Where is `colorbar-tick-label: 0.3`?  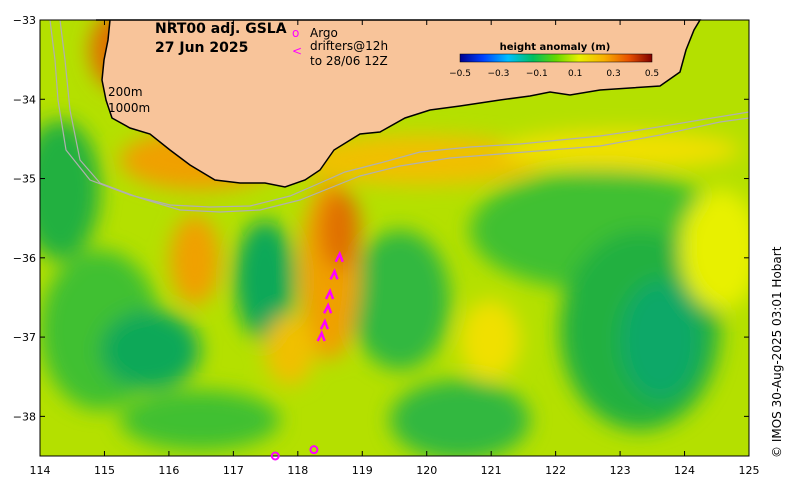
colorbar-tick-label: 0.3 is located at coordinates (613, 74).